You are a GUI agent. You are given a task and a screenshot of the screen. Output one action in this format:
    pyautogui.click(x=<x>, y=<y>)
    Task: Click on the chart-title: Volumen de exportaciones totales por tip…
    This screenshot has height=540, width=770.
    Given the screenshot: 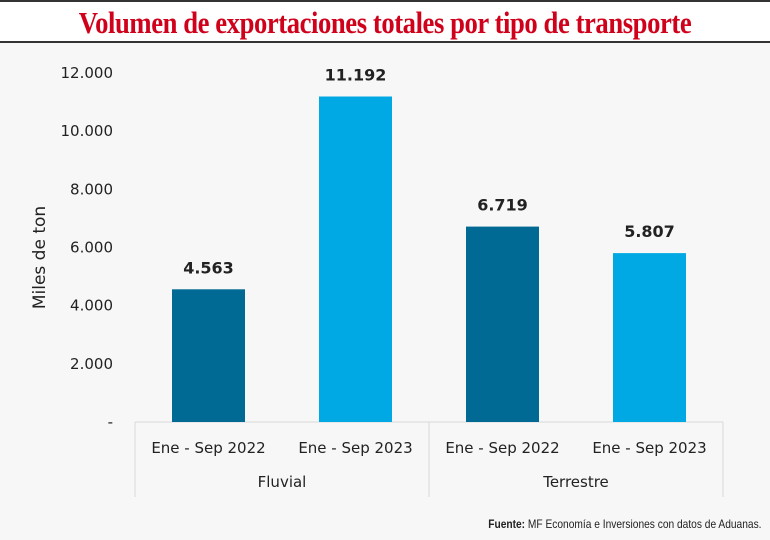 What is the action you would take?
    pyautogui.click(x=385, y=22)
    